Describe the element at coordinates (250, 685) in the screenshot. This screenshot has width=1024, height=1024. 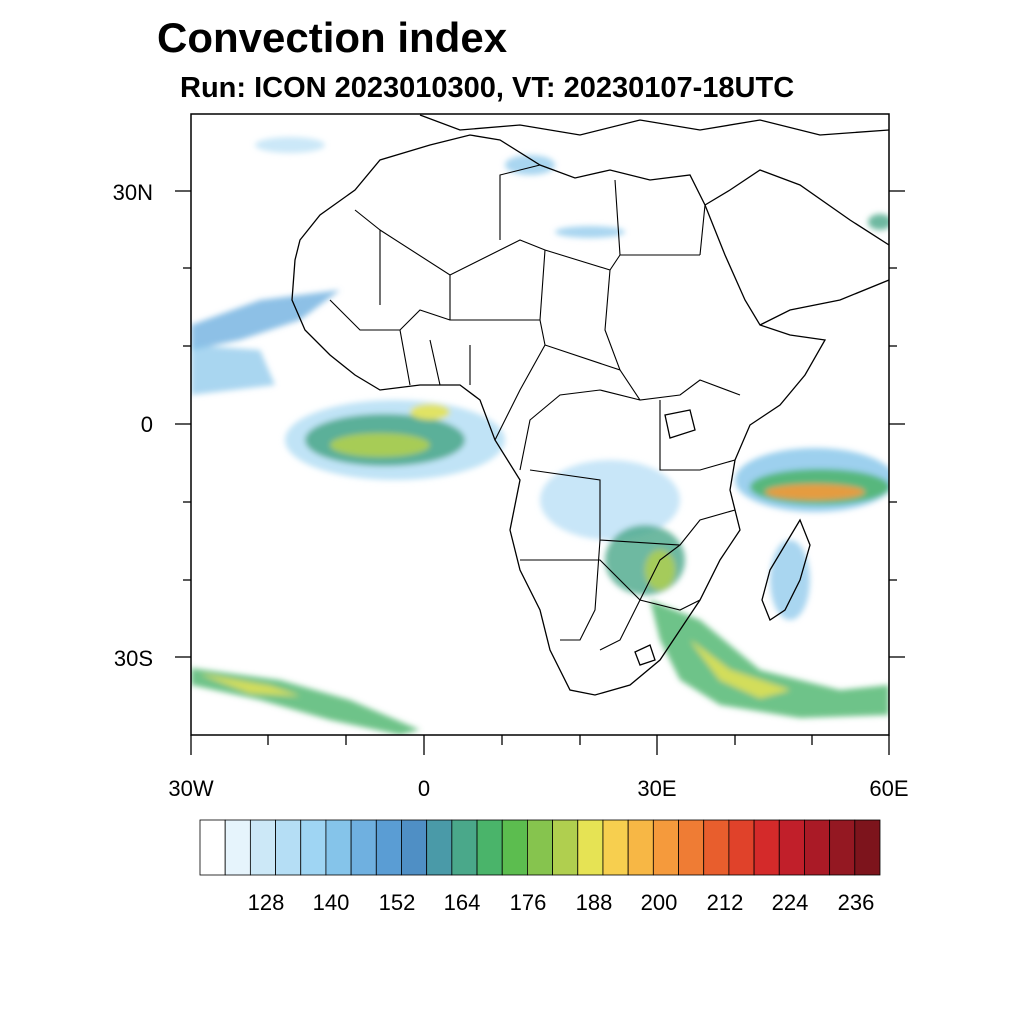
I see `field-s-atlantic-core` at that location.